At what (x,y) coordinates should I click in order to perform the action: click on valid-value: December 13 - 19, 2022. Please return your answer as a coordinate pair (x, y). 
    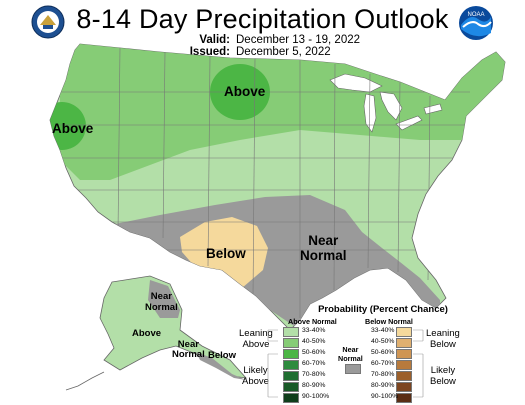
    Looking at the image, I should click on (298, 40).